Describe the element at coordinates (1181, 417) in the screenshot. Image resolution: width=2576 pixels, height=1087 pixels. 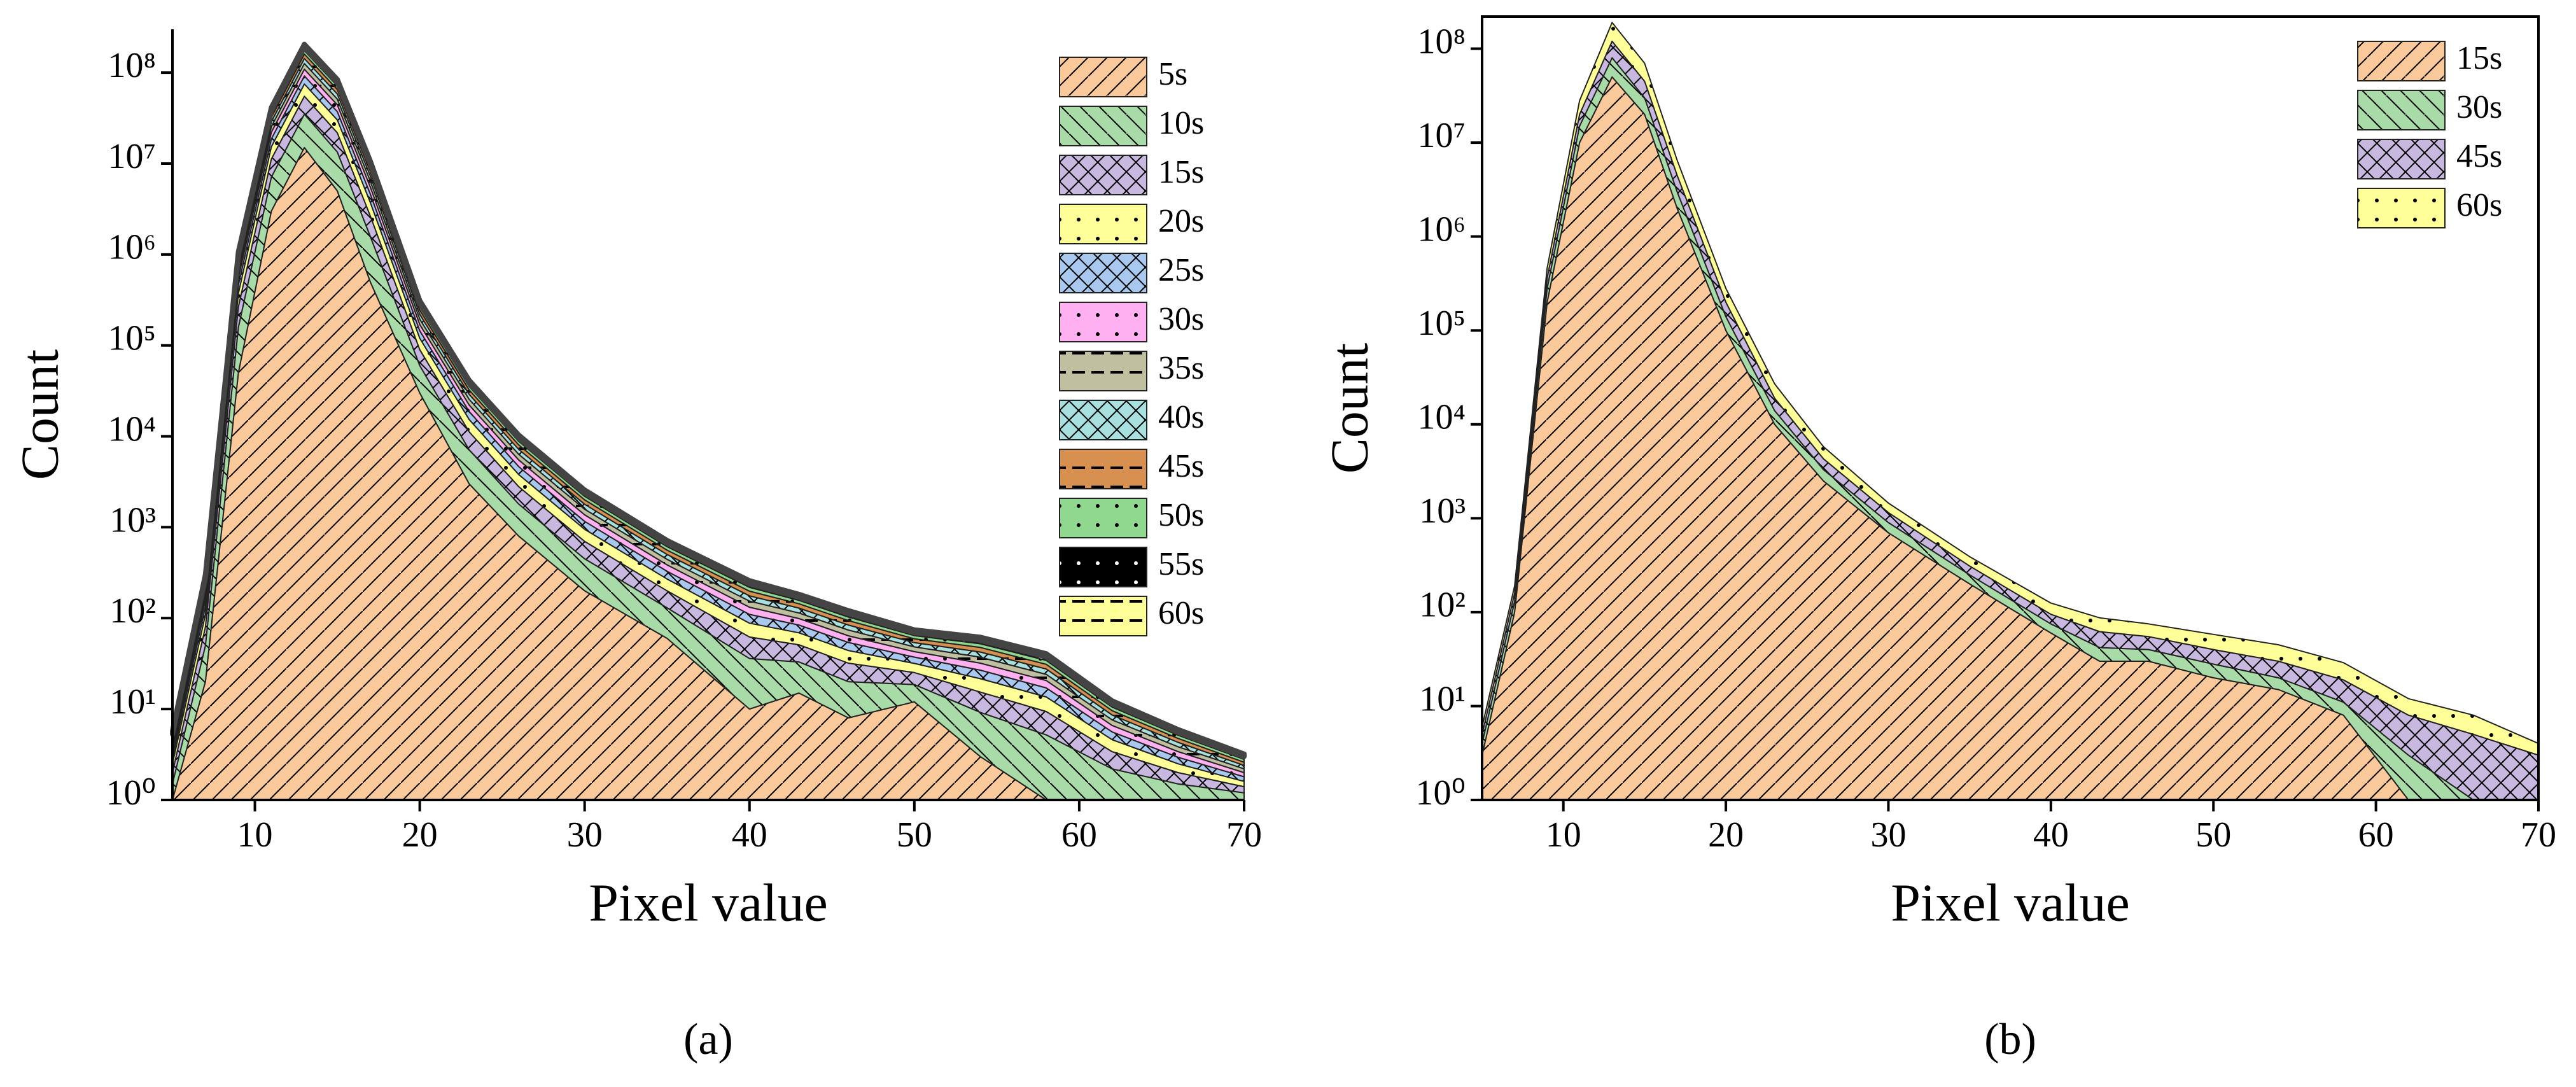
I see `legend-label: 40s` at that location.